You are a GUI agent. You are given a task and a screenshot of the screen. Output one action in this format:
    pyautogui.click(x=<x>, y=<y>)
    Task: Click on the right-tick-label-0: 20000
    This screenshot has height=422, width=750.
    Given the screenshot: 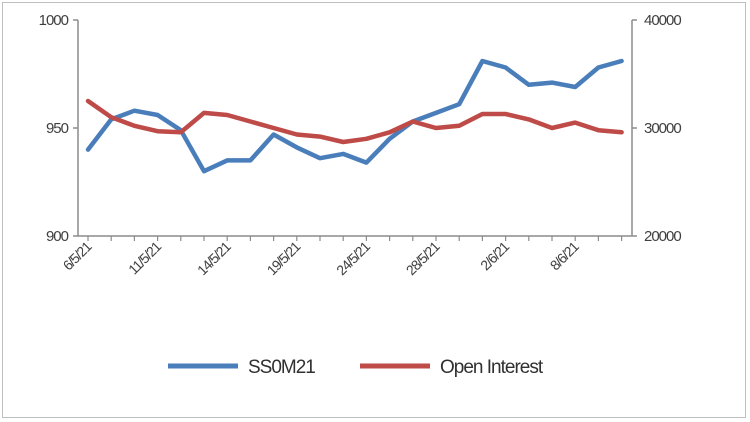 What is the action you would take?
    pyautogui.click(x=662, y=236)
    